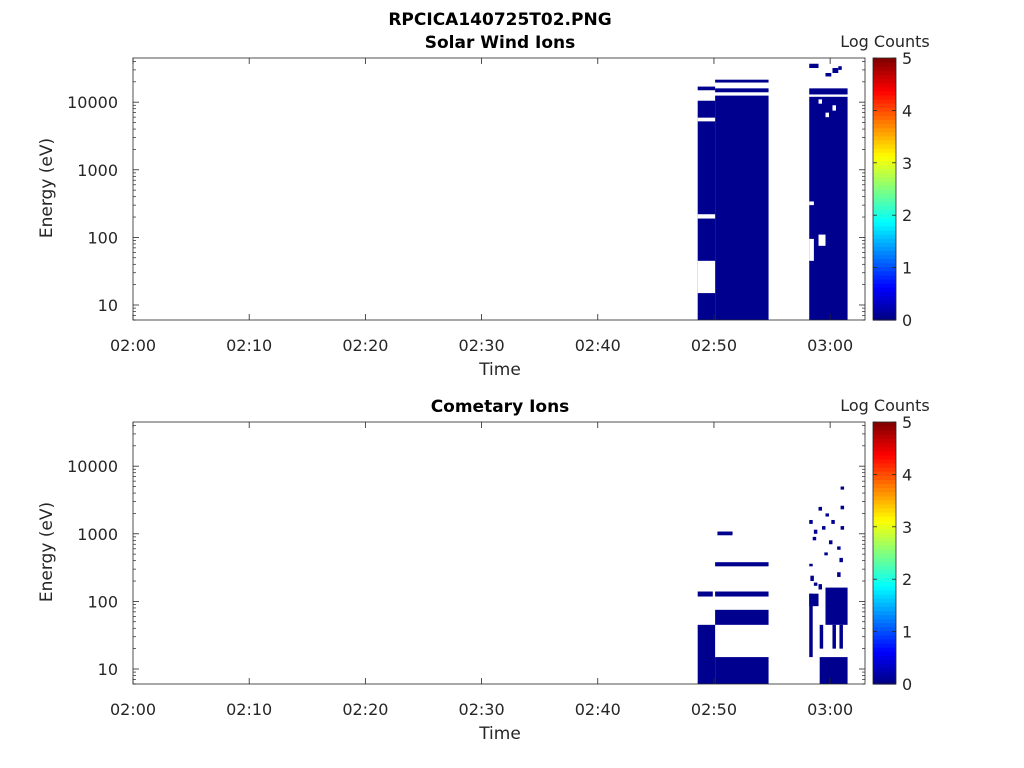  Describe the element at coordinates (907, 163) in the screenshot. I see `colorbar-tick-label: 3` at that location.